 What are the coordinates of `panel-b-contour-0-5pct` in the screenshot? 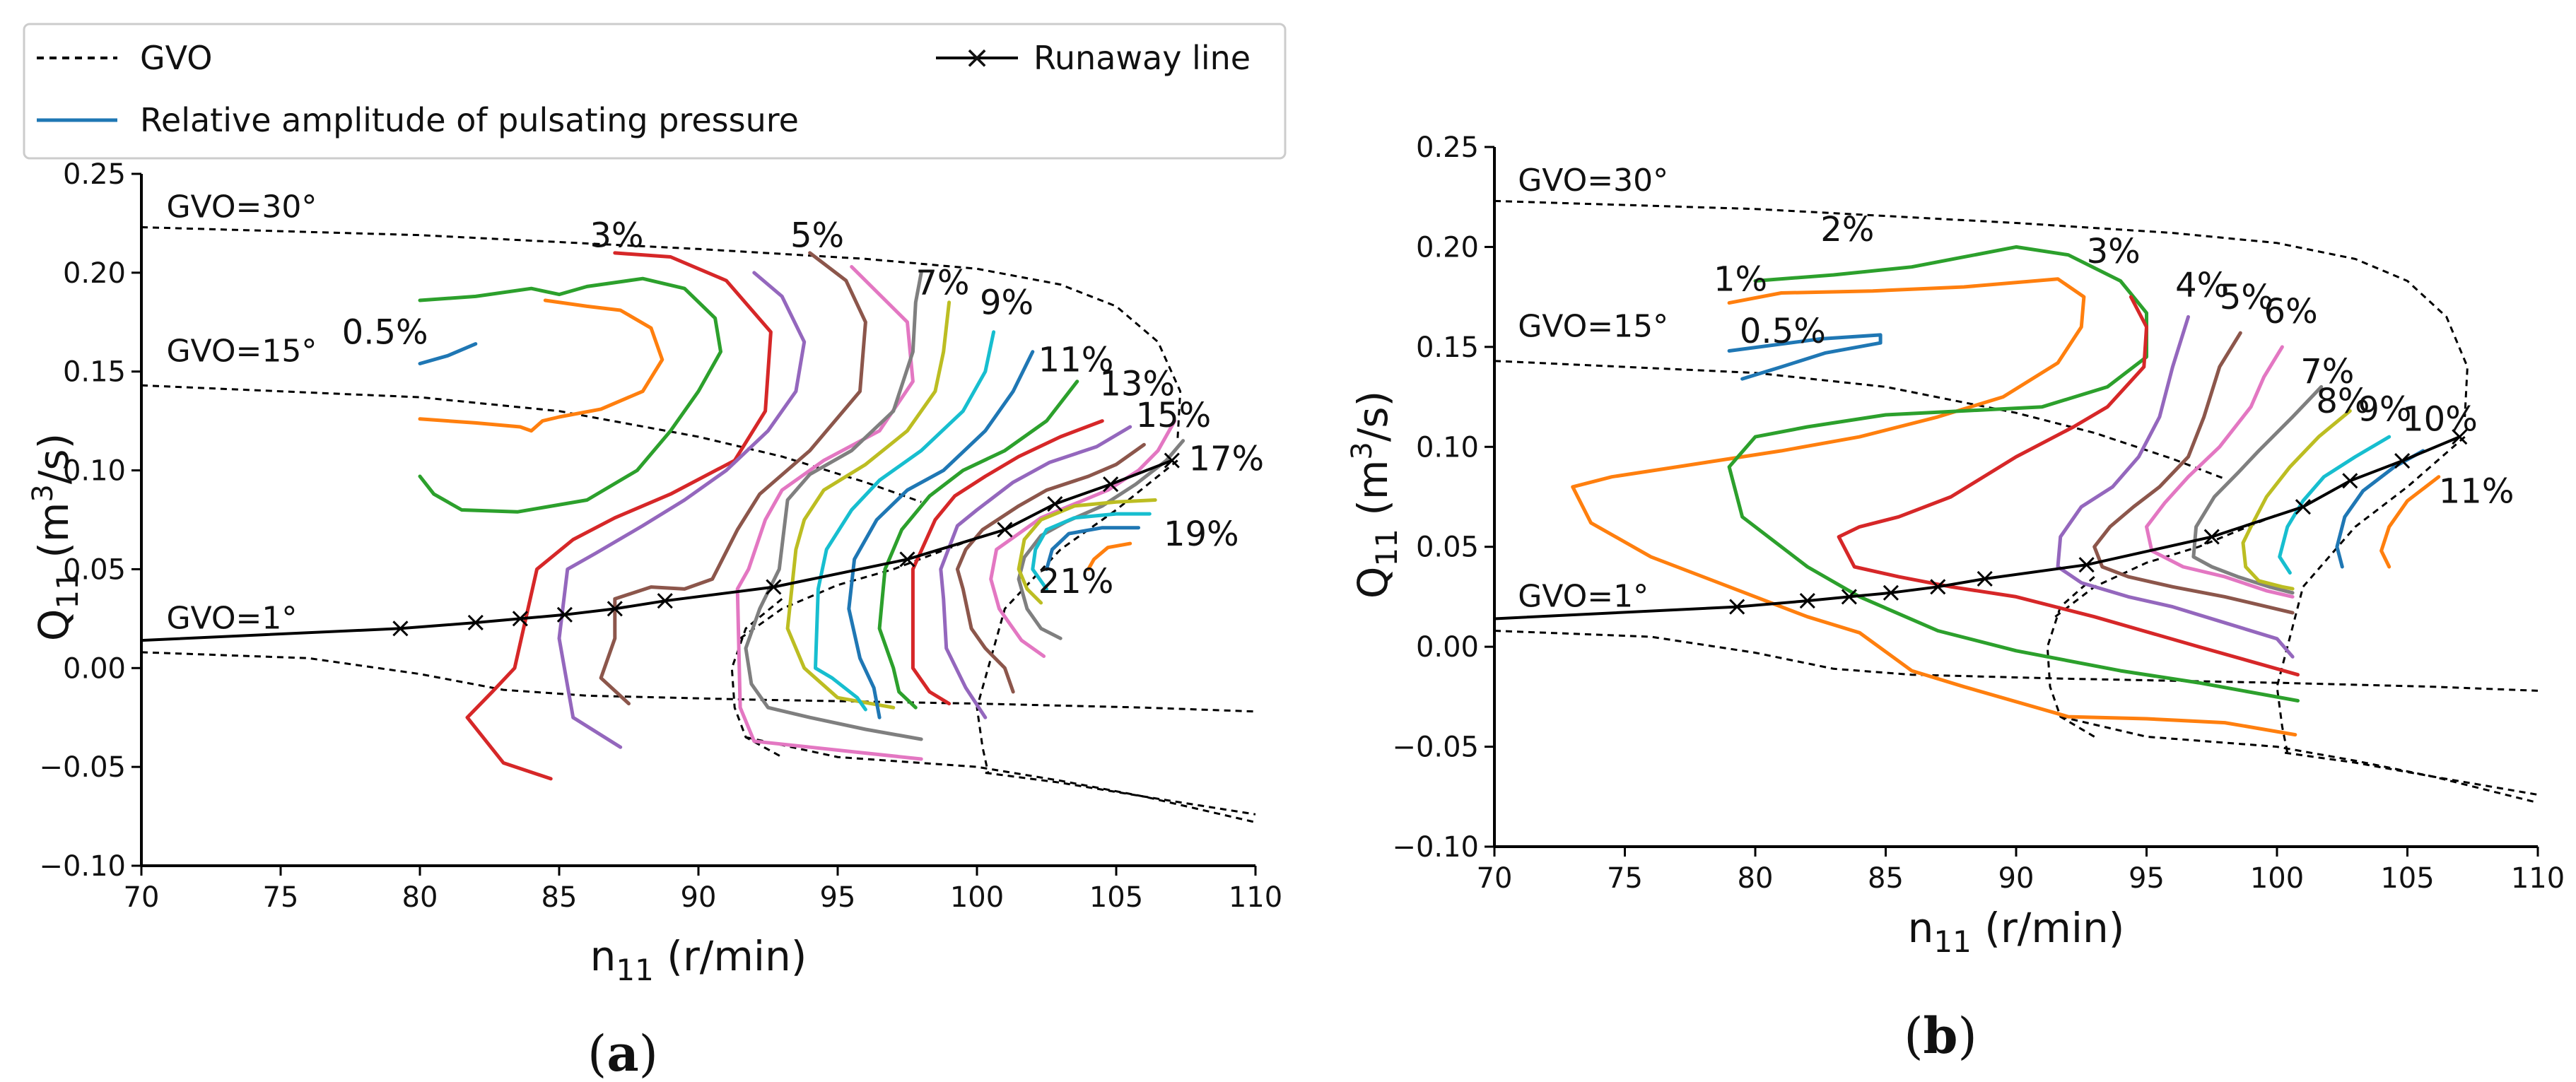 It's located at (1805, 357).